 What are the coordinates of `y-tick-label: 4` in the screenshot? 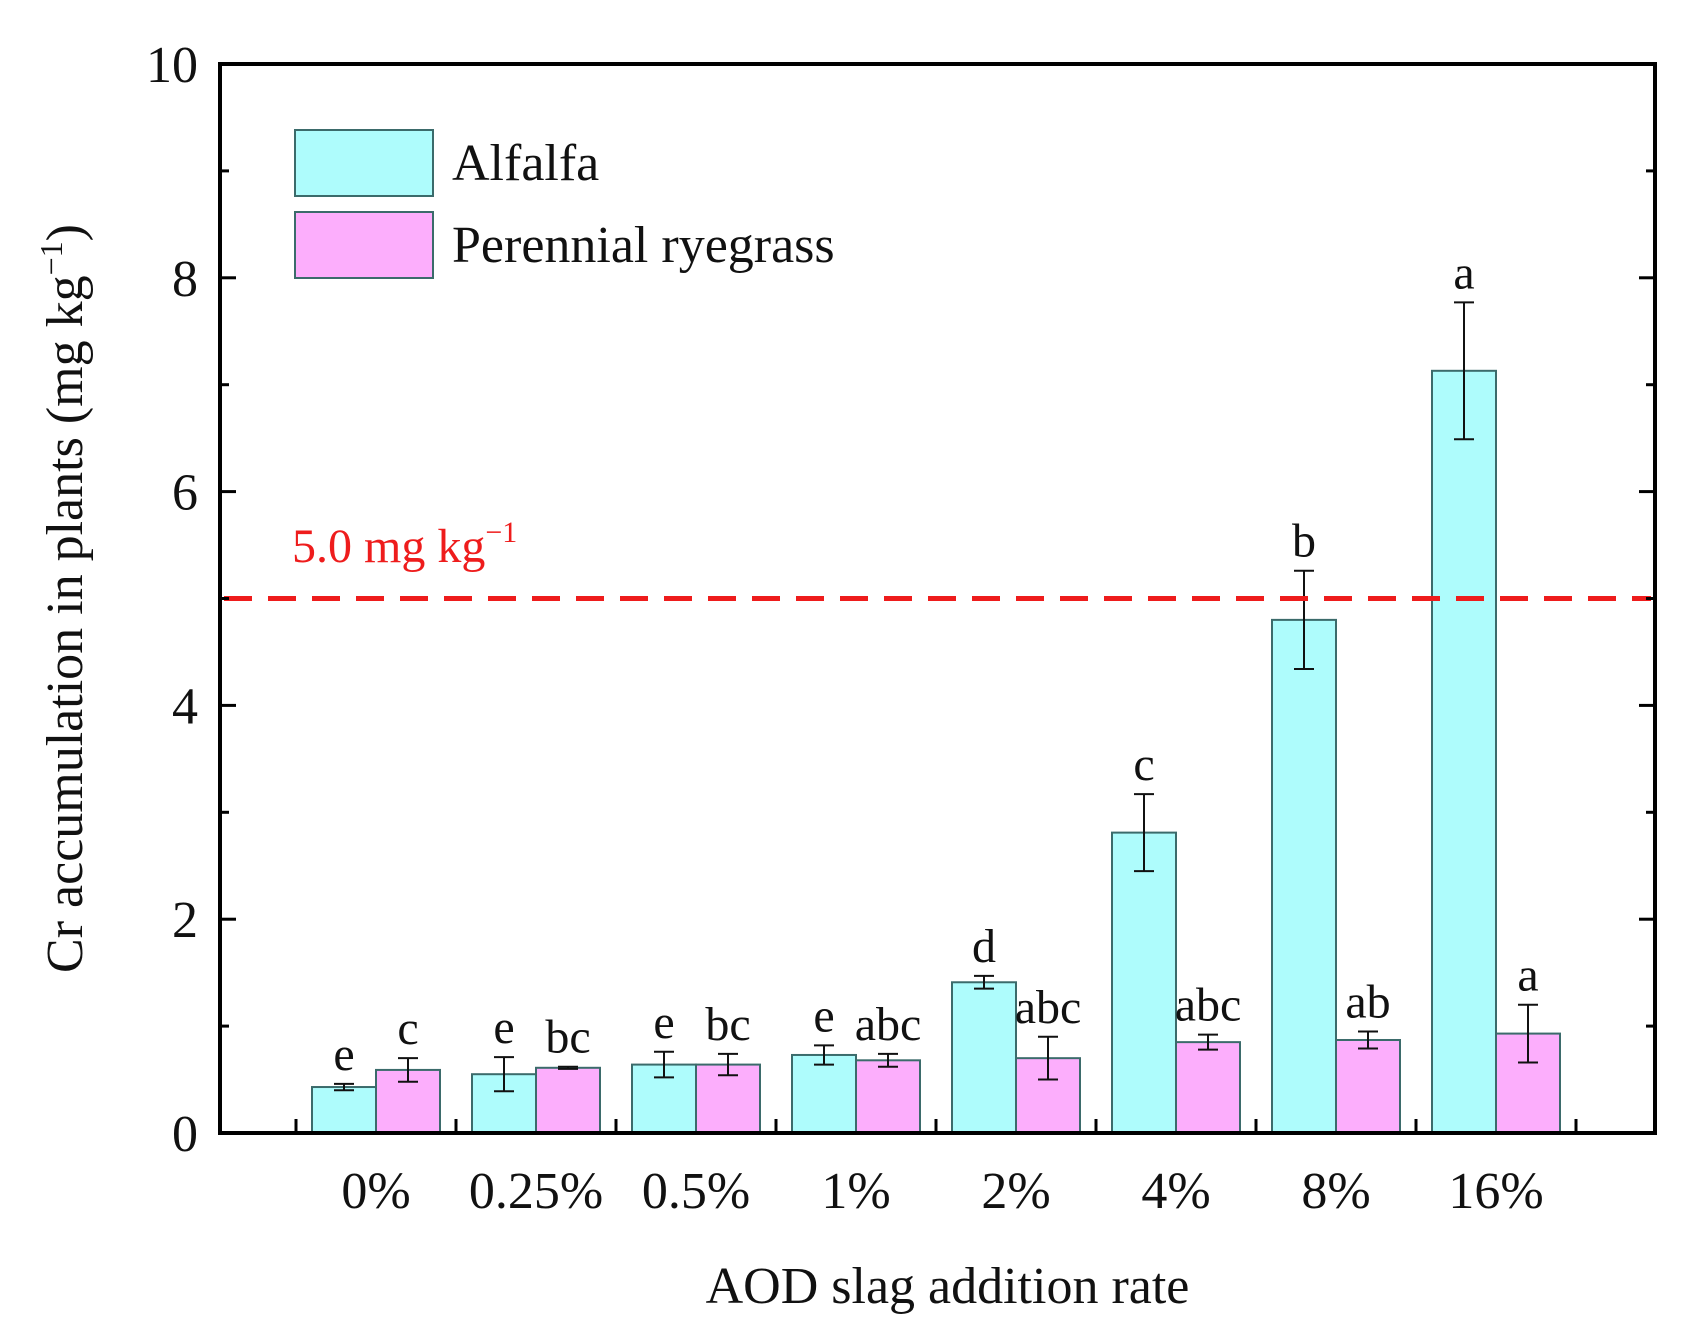 It's located at (185, 706).